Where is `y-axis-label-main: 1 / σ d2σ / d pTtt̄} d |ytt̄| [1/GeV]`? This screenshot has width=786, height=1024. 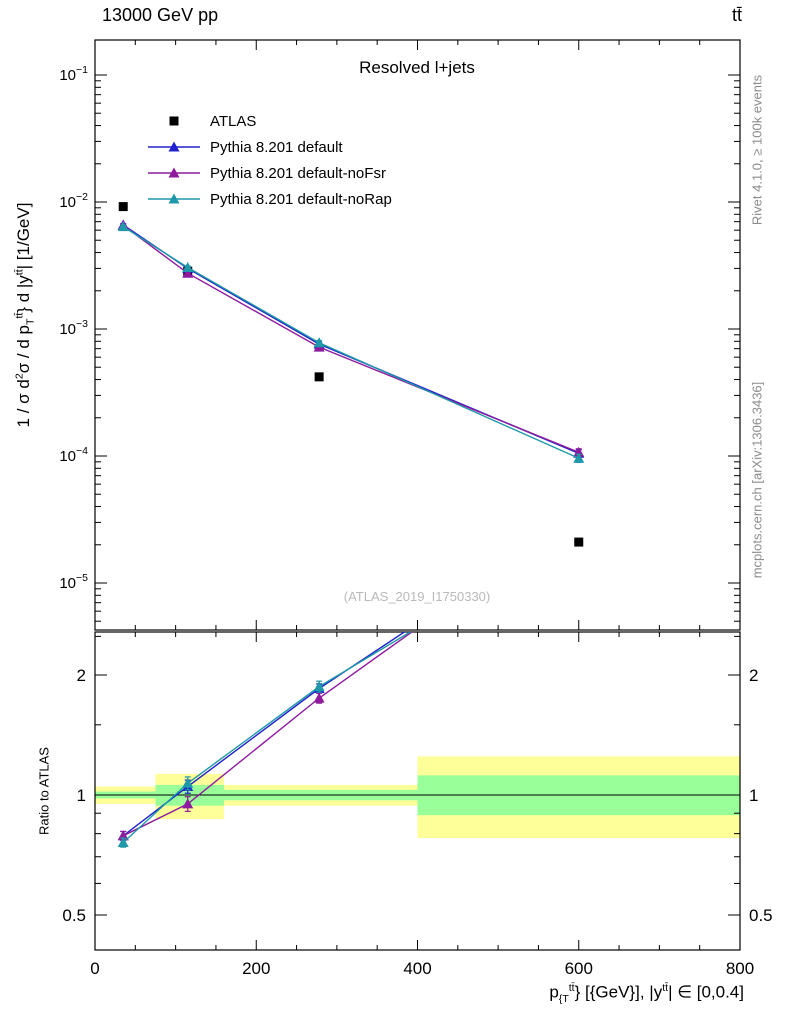
y-axis-label-main: 1 / σ d2σ / d pTtt̄} d |ytt̄| [1/GeV] is located at coordinates (25, 315).